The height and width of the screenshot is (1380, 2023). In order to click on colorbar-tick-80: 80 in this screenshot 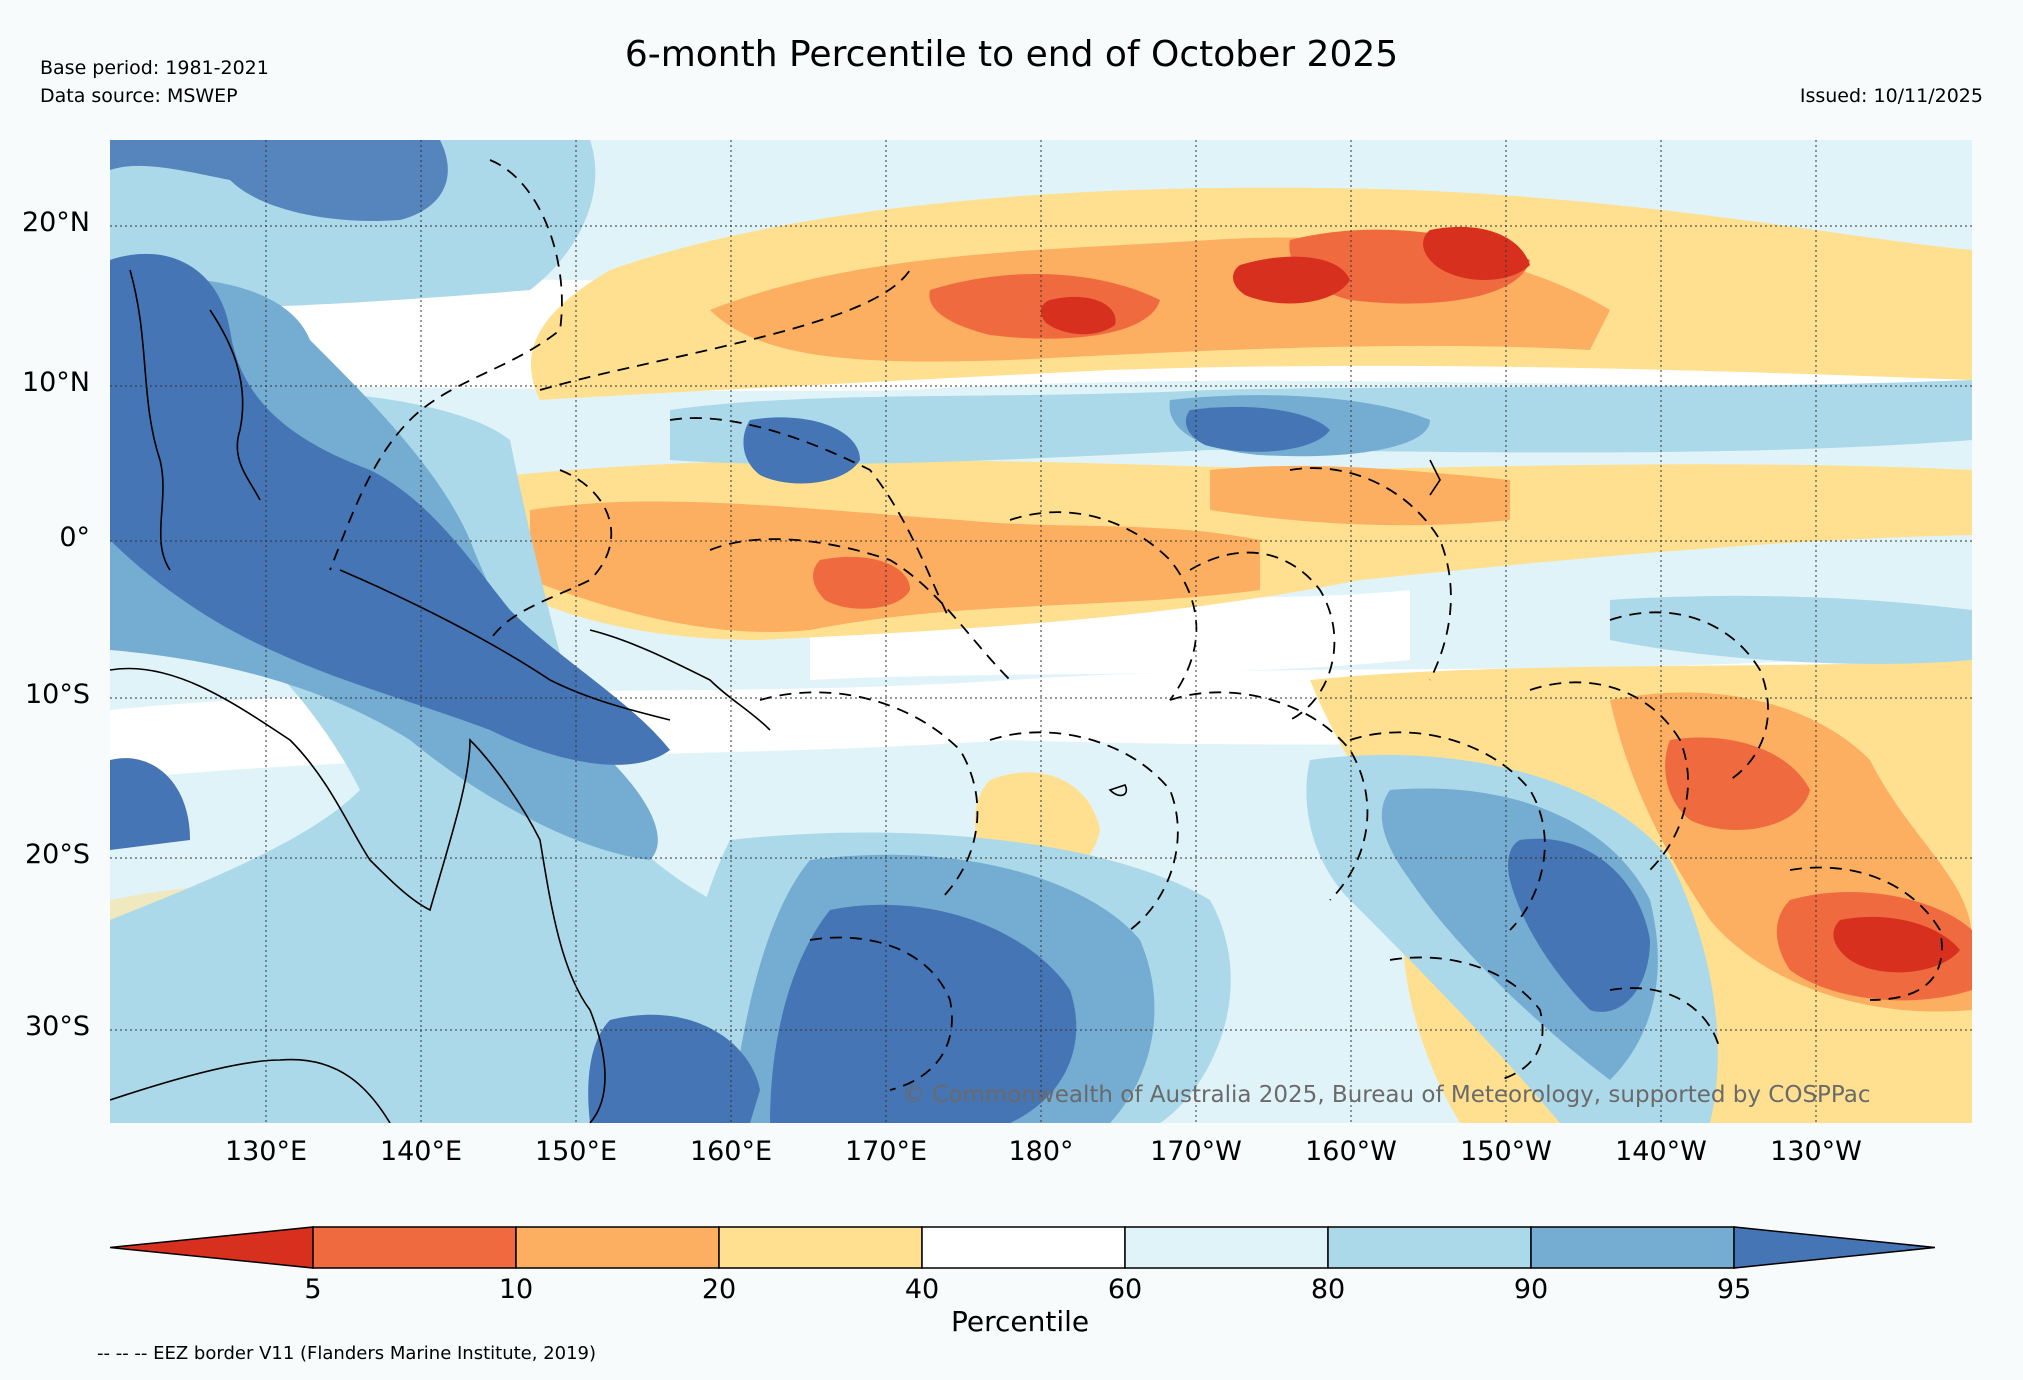, I will do `click(1328, 1289)`.